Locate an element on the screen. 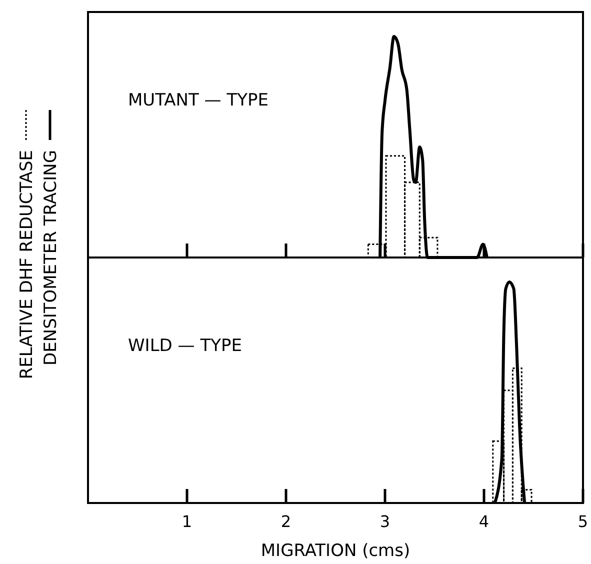 This screenshot has height=564, width=591. x-axis-title: MIGRATION (cms) is located at coordinates (335, 551).